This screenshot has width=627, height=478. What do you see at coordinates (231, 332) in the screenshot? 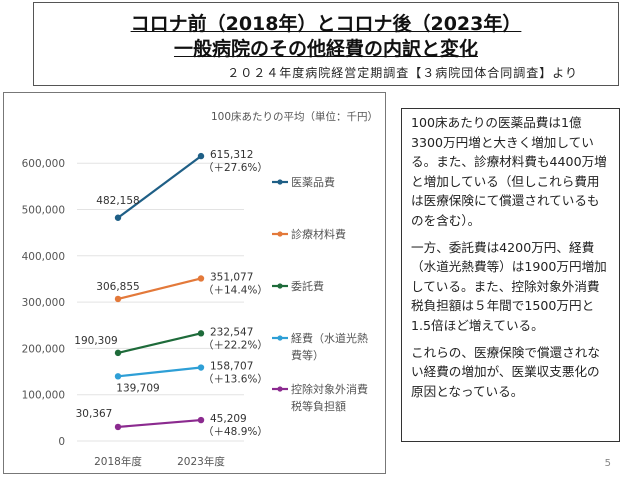
I see `data-label: 232,547` at bounding box center [231, 332].